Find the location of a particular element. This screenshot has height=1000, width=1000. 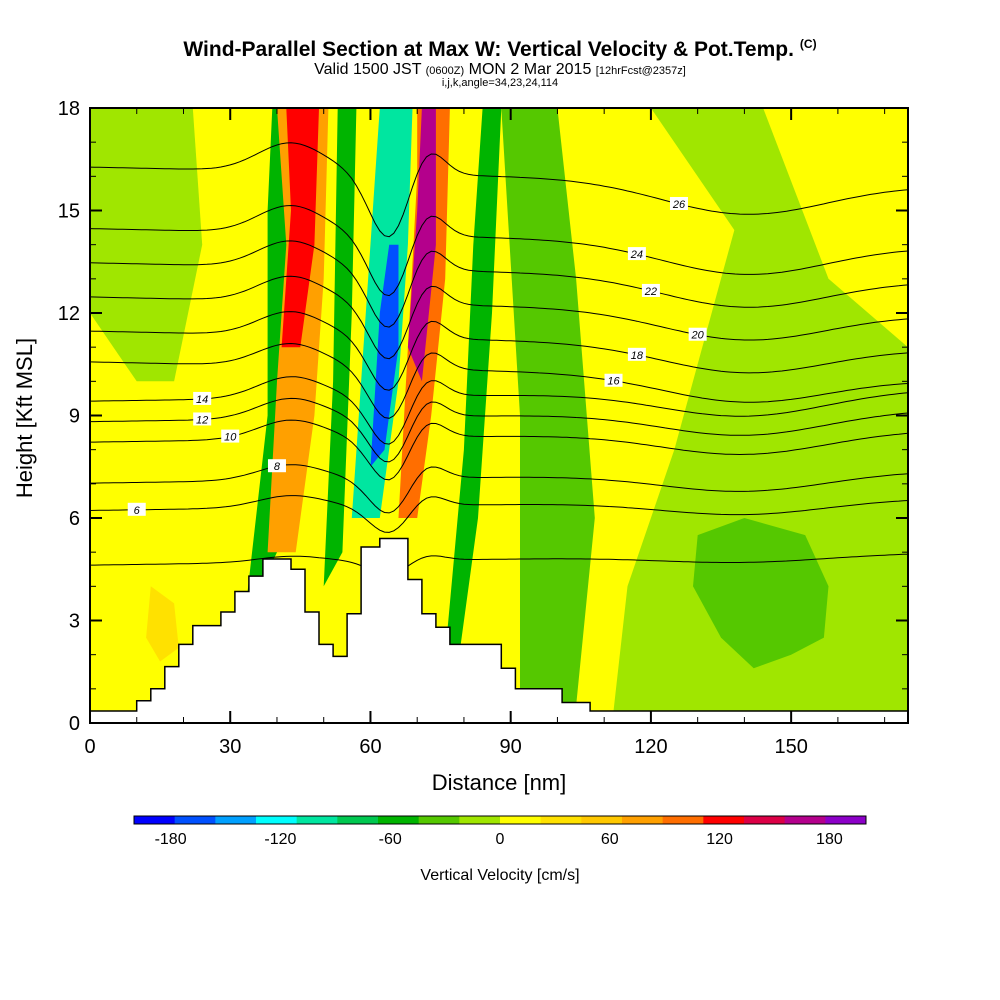

theta-contour-label: 10 is located at coordinates (230, 438).